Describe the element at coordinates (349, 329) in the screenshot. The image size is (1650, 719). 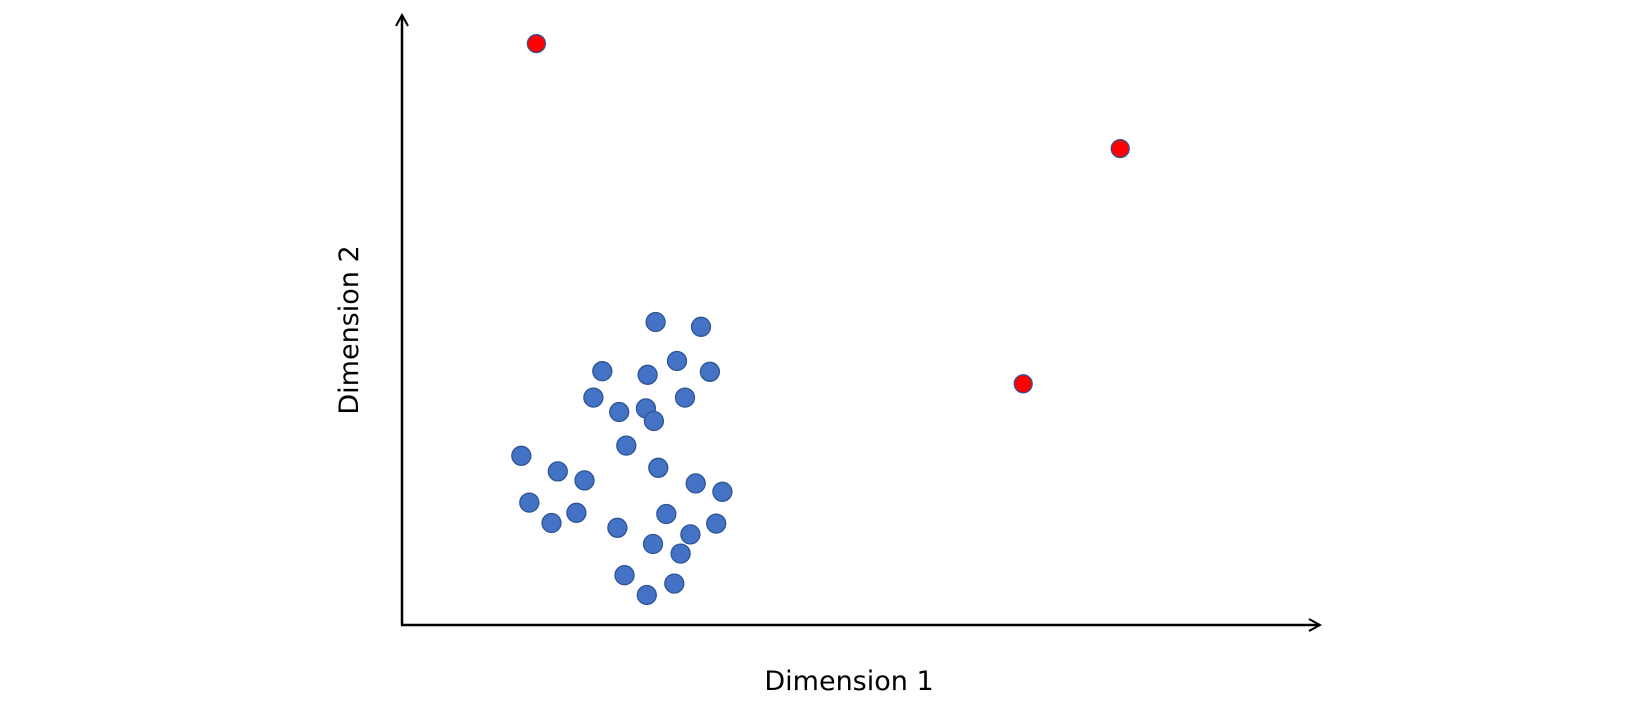
I see `y-axis-label: Dimension 2` at that location.